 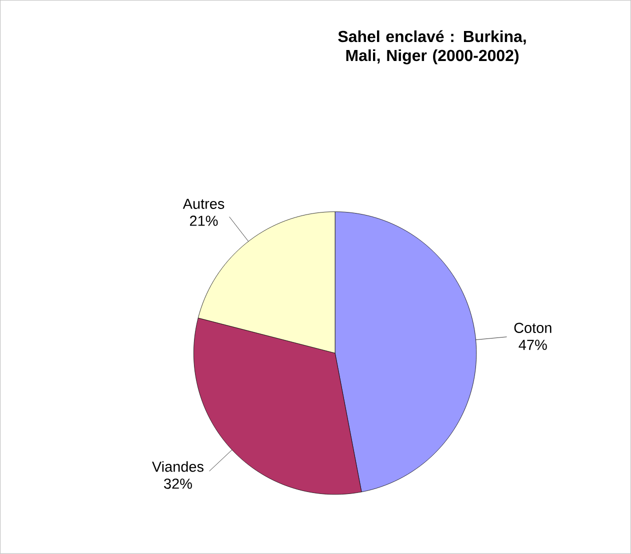 What do you see at coordinates (533, 328) in the screenshot?
I see `slice-label: Coton` at bounding box center [533, 328].